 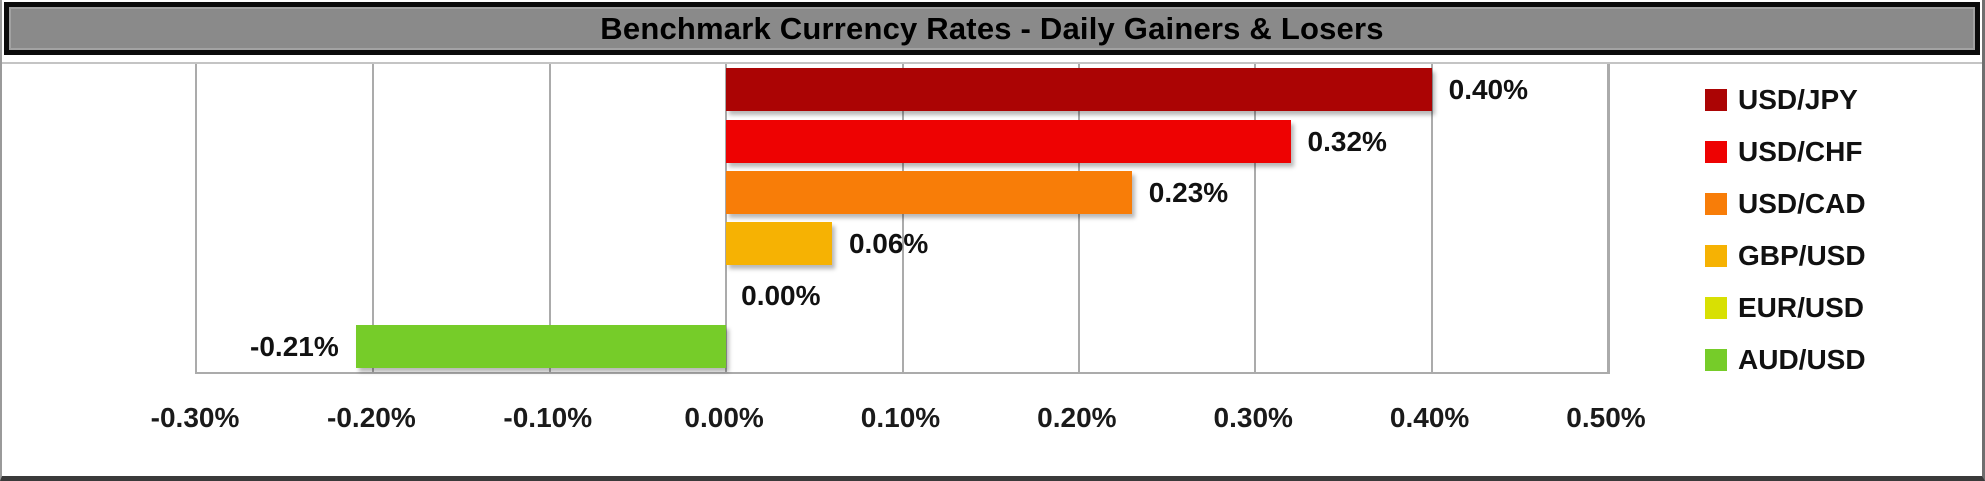 I want to click on legend-label: GBP/USD, so click(x=1802, y=255).